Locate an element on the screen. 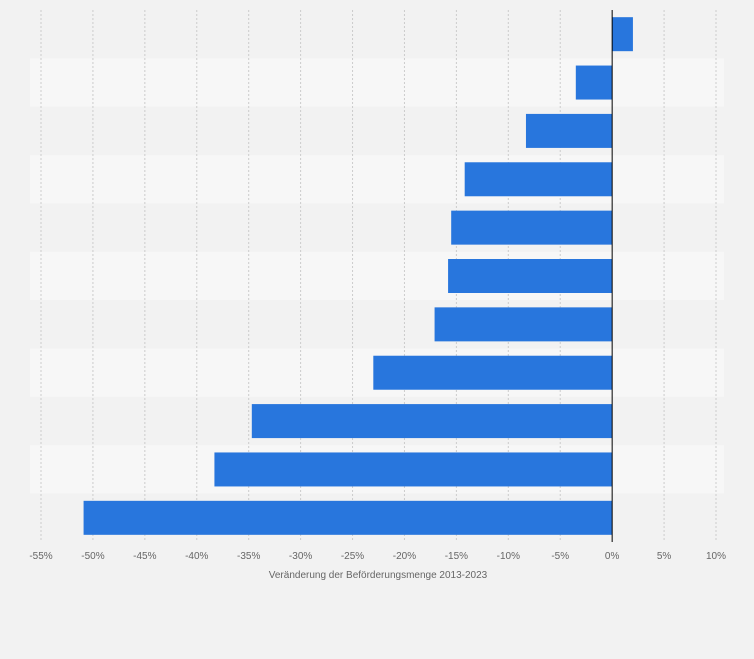 The height and width of the screenshot is (659, 754). x-tick-label: 0% is located at coordinates (612, 556).